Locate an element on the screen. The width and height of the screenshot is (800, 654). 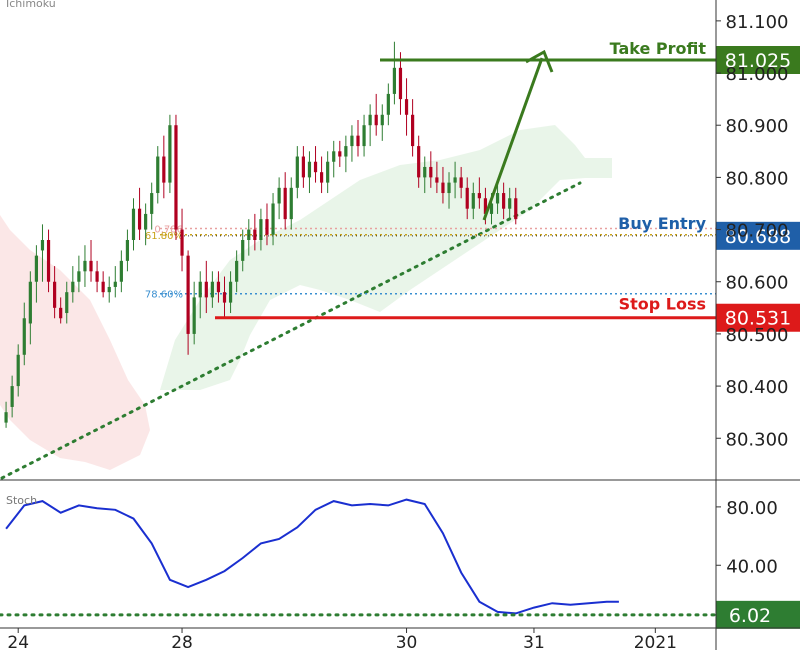
buy-entry-label: Buy Entry is located at coordinates (662, 223).